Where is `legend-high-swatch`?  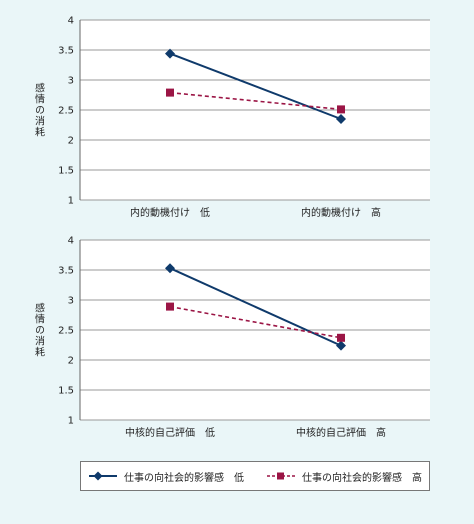 legend-high-swatch is located at coordinates (281, 476).